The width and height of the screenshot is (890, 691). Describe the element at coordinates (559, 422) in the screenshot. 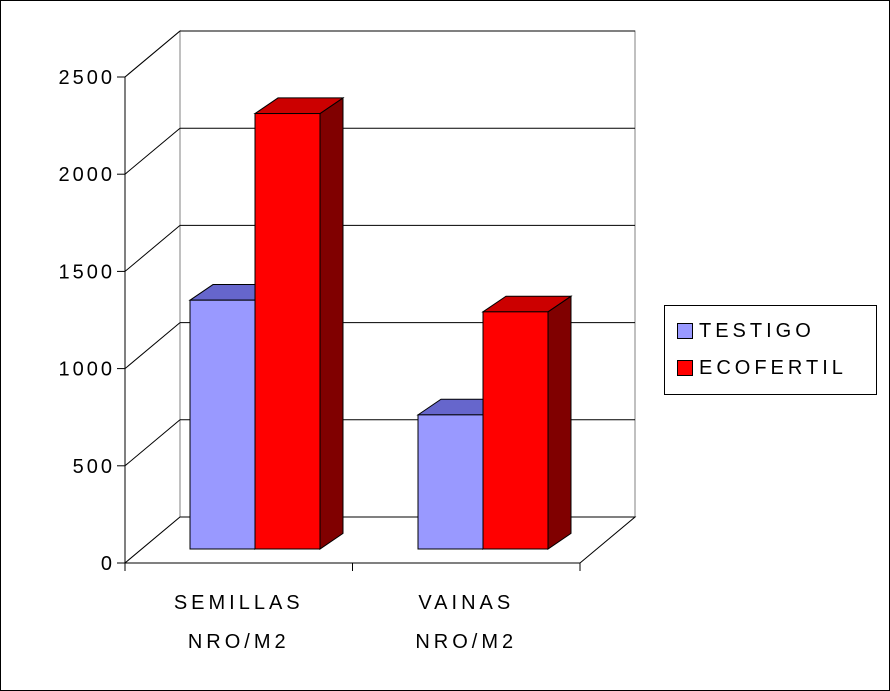

I see `ecofertil-bar-2-side` at that location.